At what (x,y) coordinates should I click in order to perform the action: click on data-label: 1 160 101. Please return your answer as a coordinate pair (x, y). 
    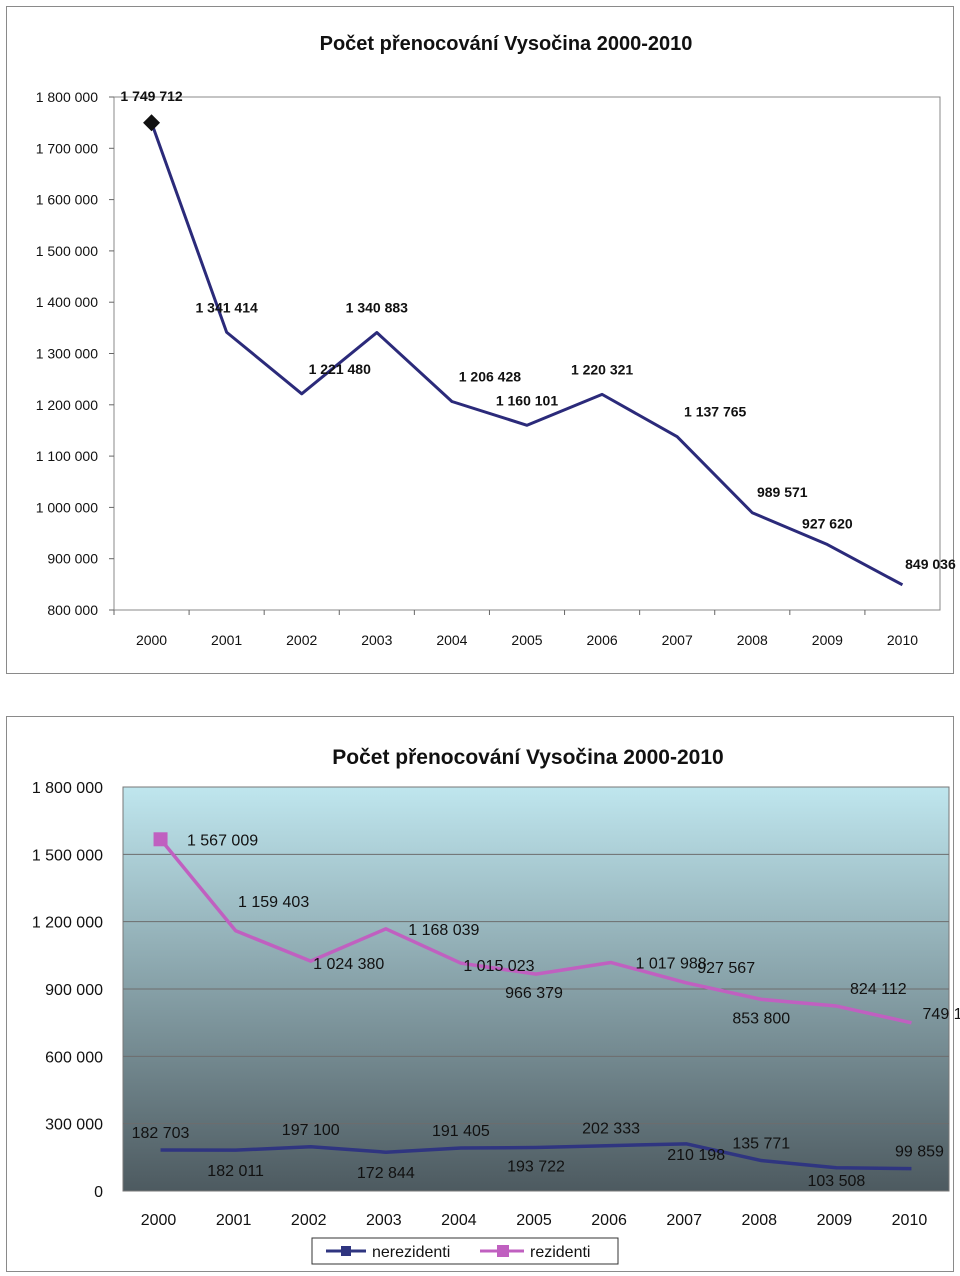
    Looking at the image, I should click on (527, 400).